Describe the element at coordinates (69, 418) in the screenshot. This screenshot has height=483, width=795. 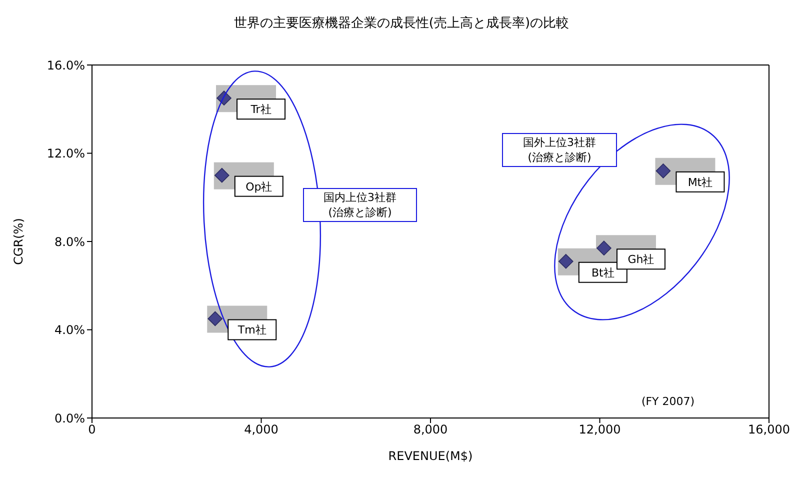
I see `y-tick-label: 0.0%` at that location.